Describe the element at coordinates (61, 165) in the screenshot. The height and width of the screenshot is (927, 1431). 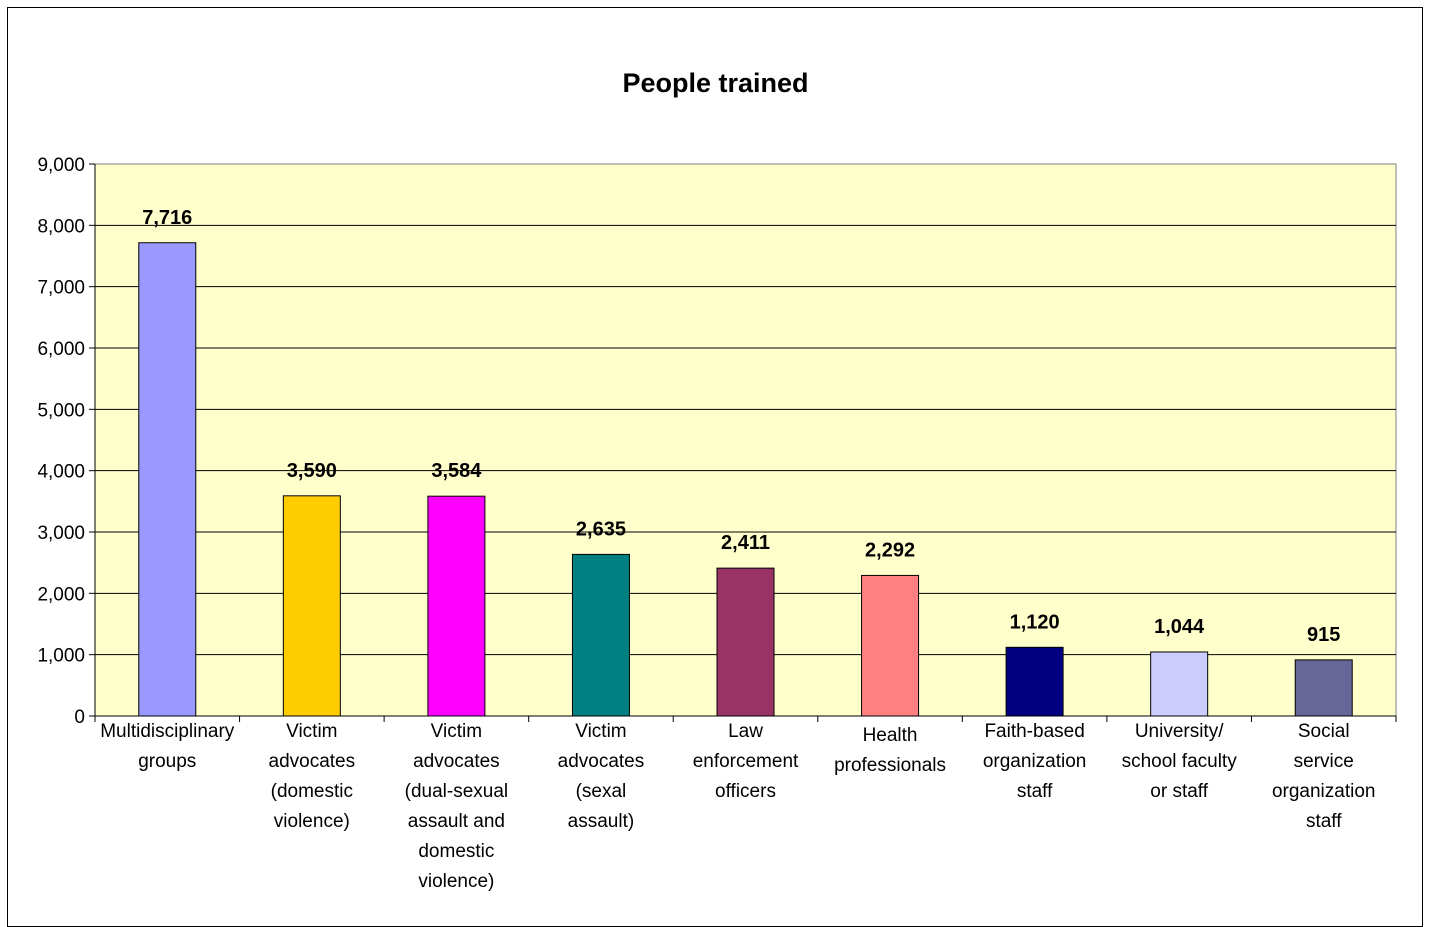
I see `y-tick-label: 9,000` at that location.